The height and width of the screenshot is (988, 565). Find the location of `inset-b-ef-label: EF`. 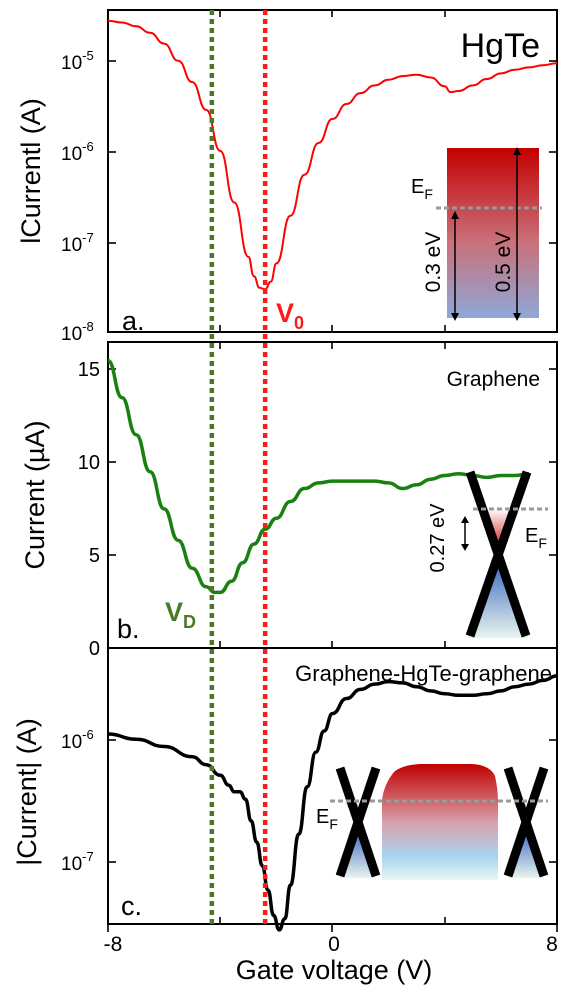

inset-b-ef-label: EF is located at coordinates (536, 538).